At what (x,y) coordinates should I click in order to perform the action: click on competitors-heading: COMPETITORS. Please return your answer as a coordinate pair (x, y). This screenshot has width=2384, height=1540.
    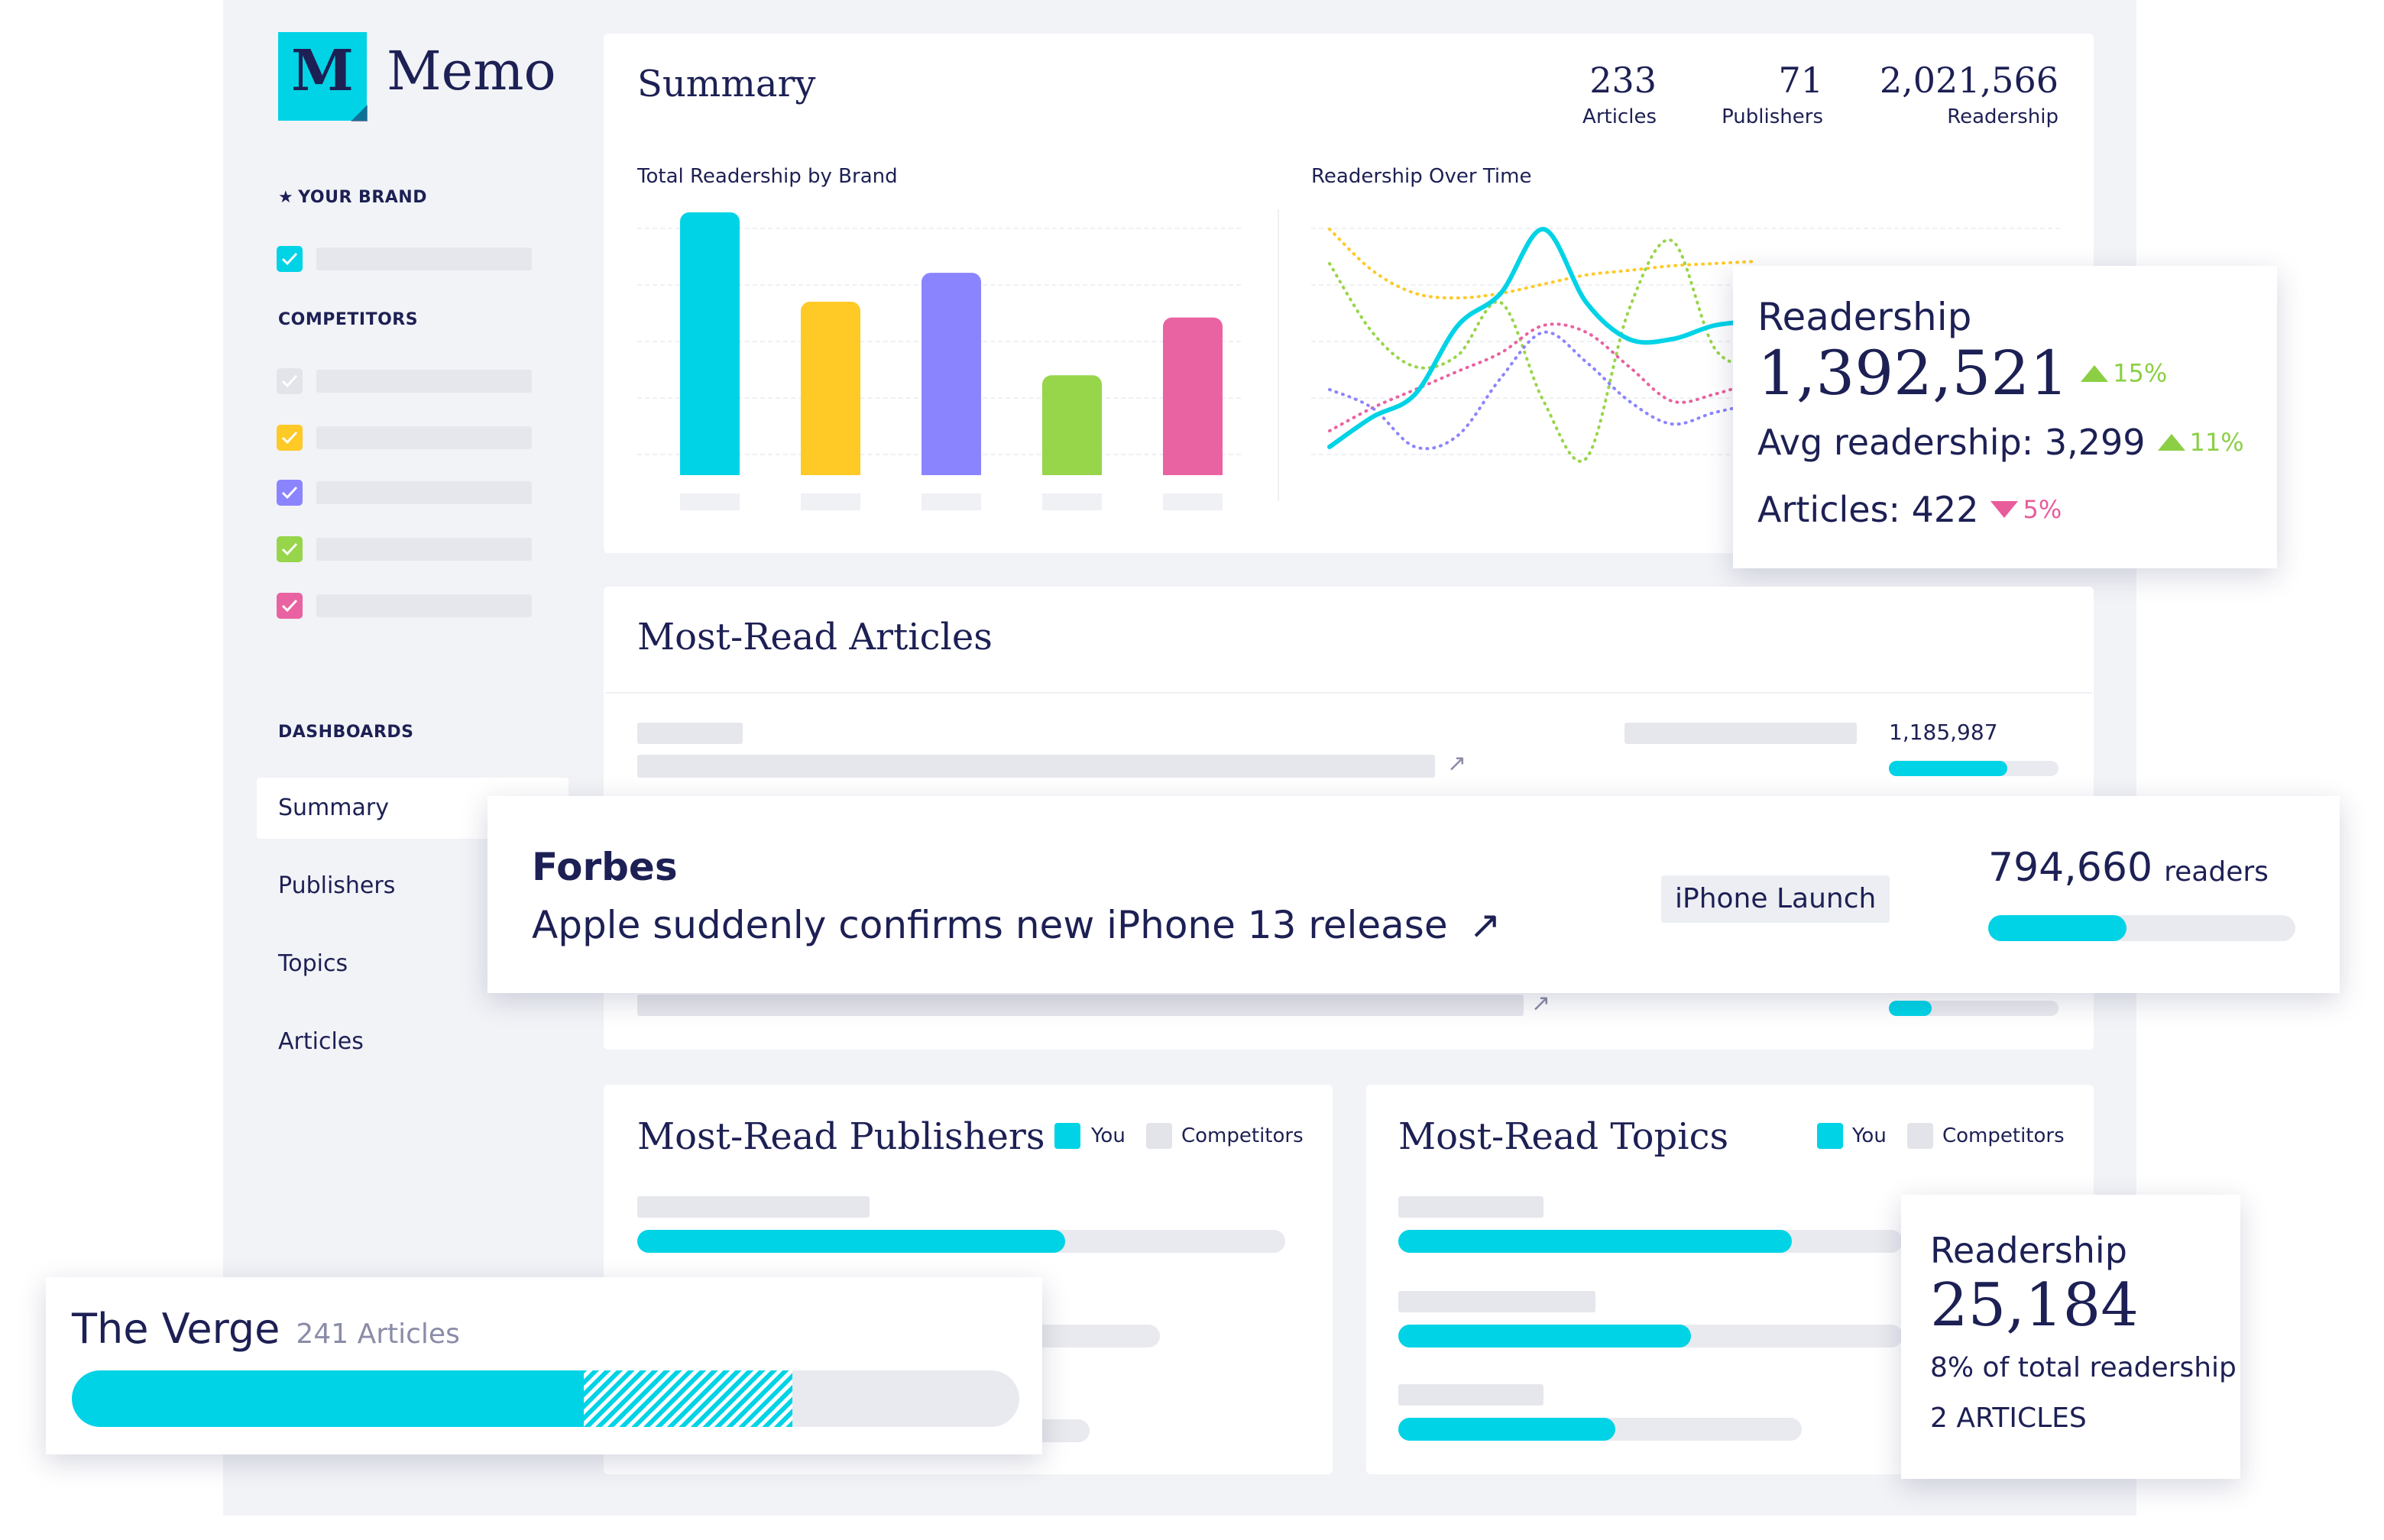
    Looking at the image, I should click on (348, 319).